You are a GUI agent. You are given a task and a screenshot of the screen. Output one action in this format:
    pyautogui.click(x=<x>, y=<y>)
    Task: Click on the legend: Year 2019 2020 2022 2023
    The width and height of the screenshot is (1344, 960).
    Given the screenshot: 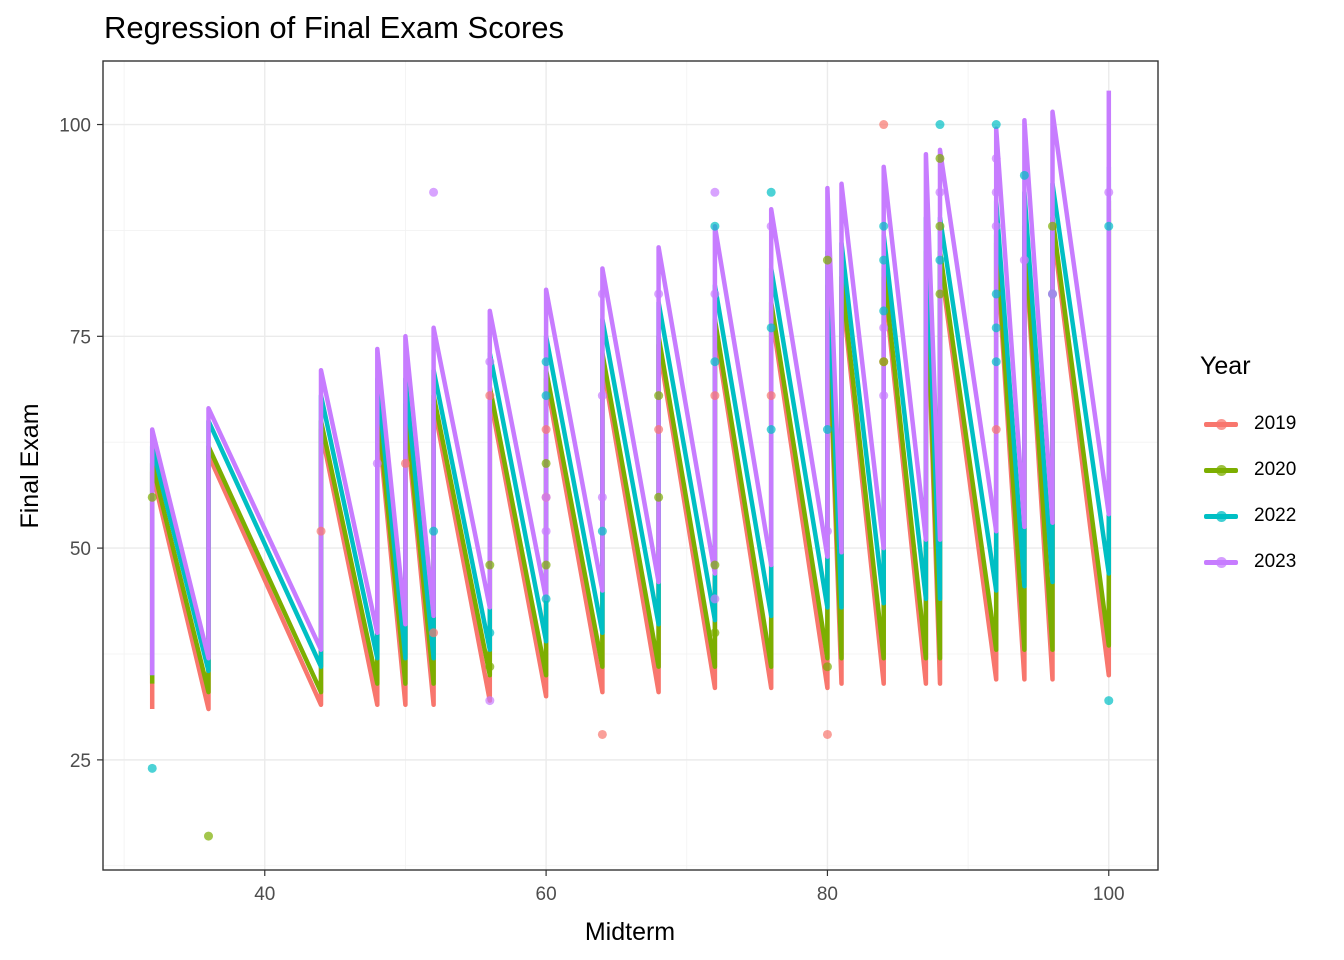 What is the action you would take?
    pyautogui.click(x=1248, y=468)
    